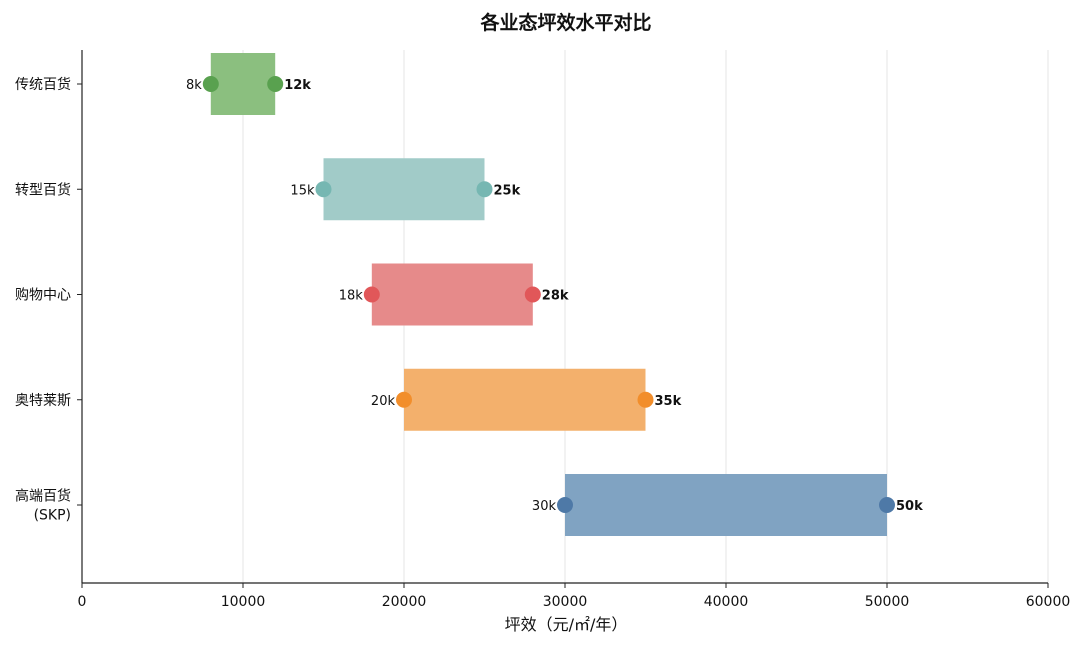 This screenshot has width=1080, height=650. I want to click on x-axis-title: 坪效（元/㎡/年）, so click(566, 624).